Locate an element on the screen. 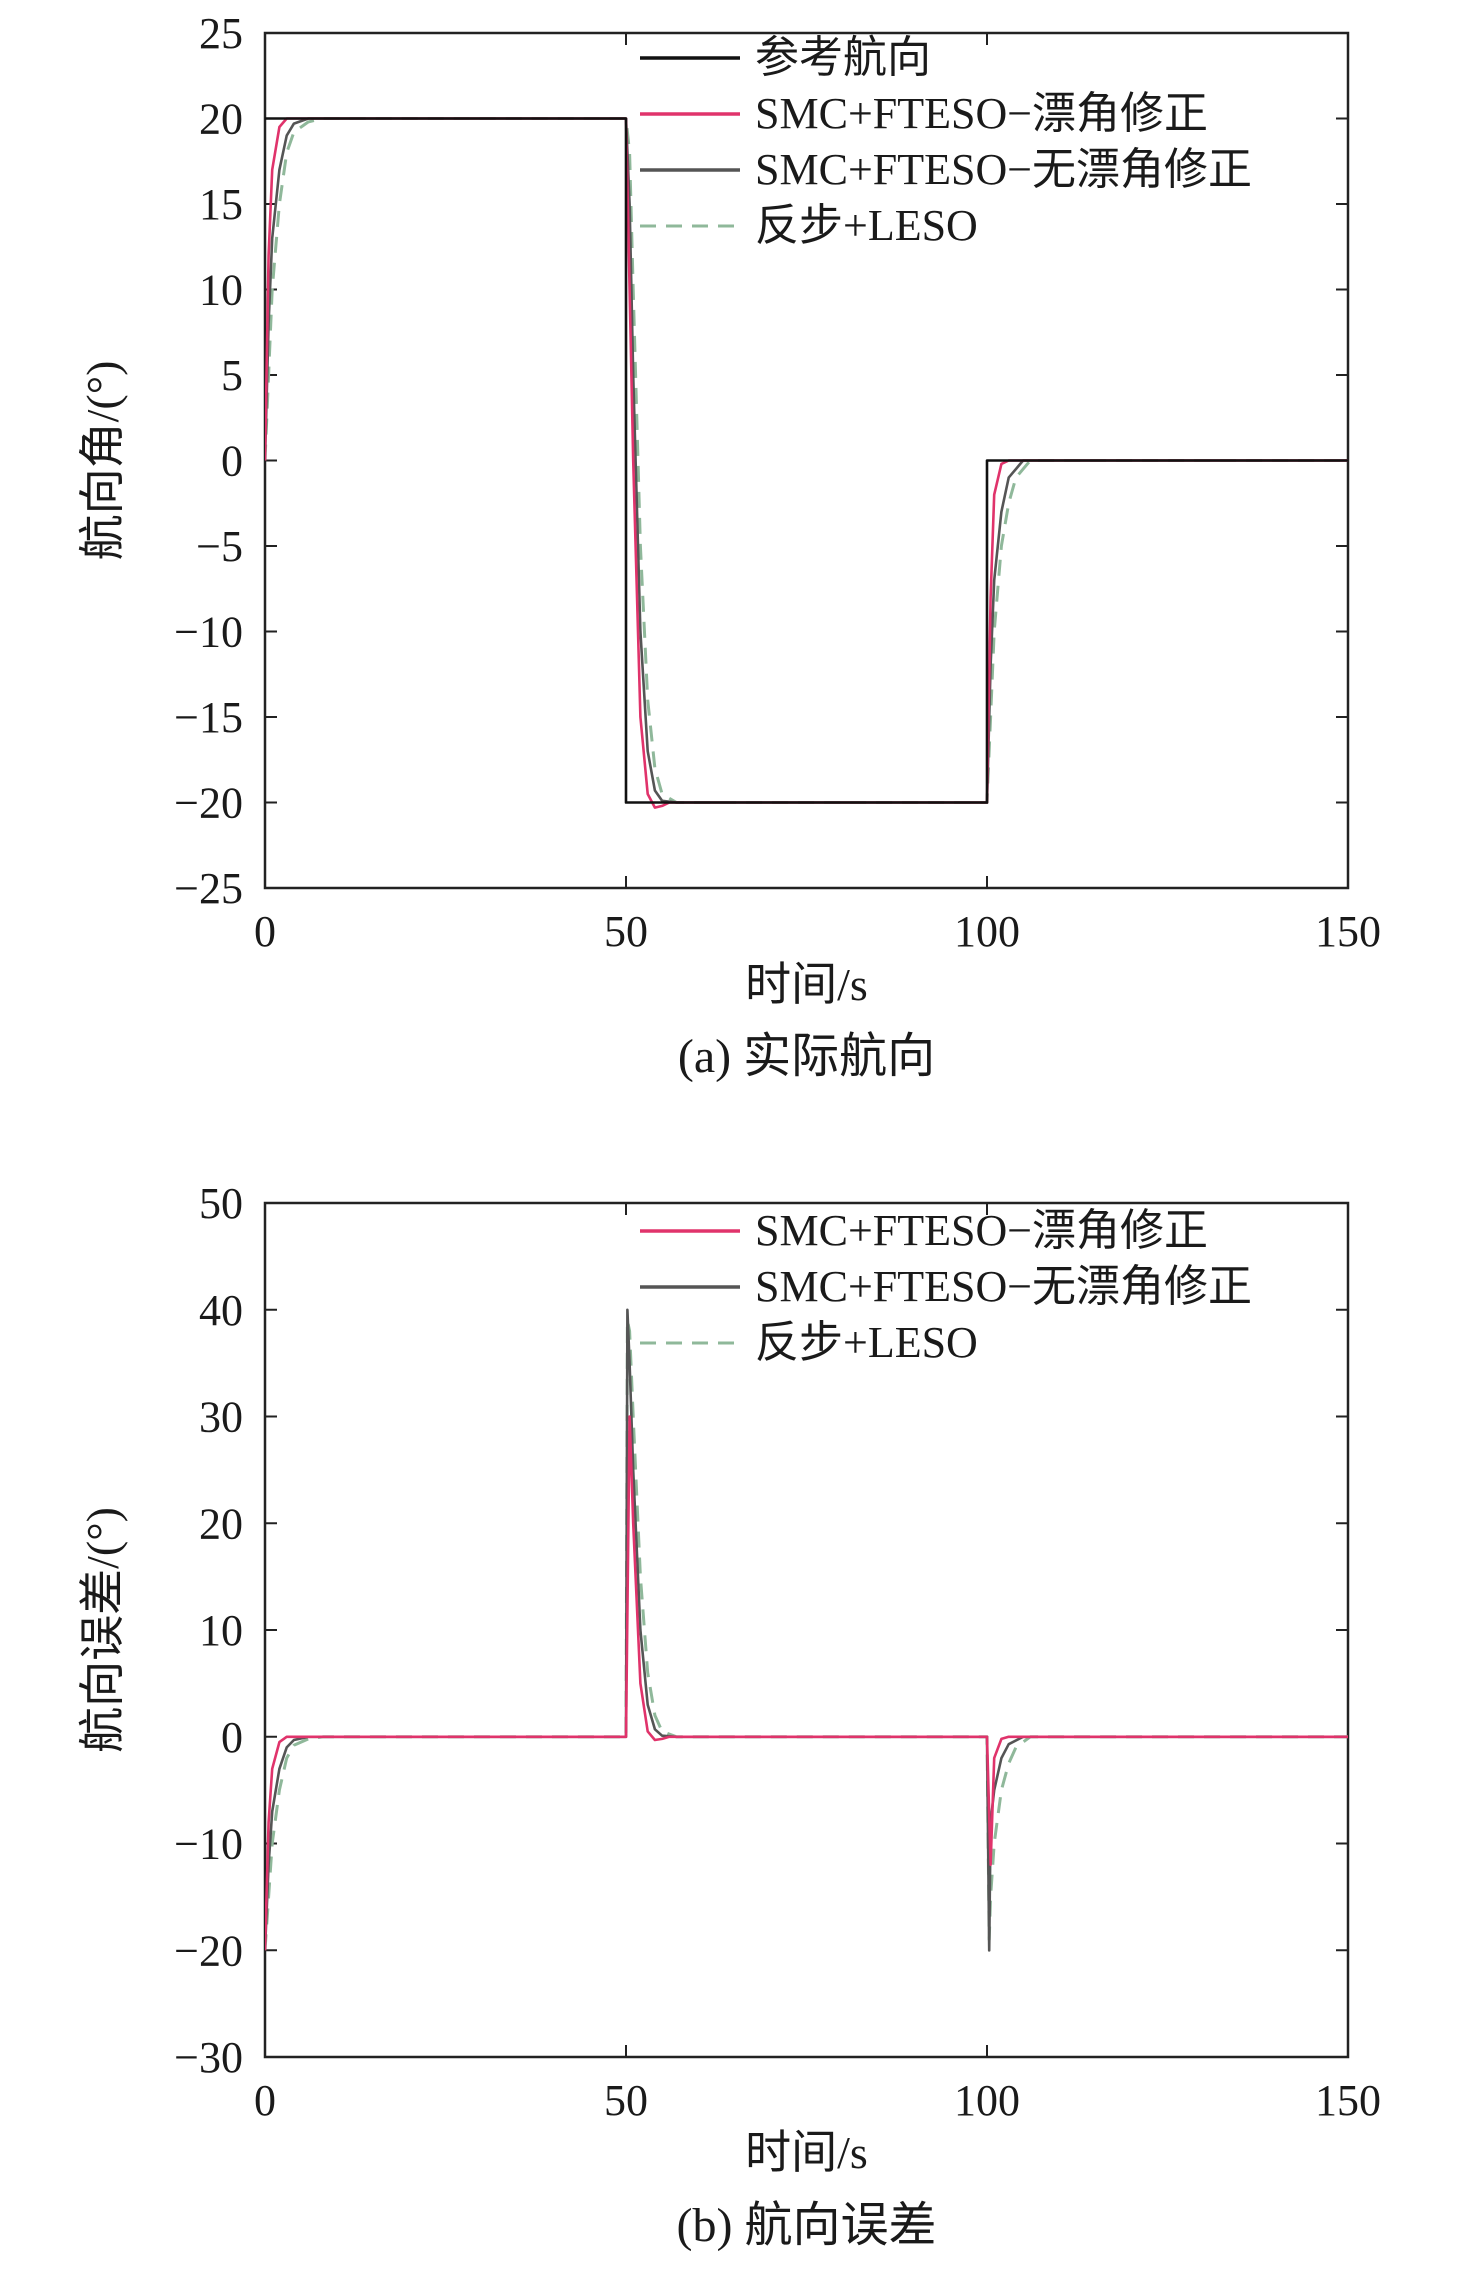 Image resolution: width=1476 pixels, height=2278 pixels. y-tick-label: −5 is located at coordinates (219, 546).